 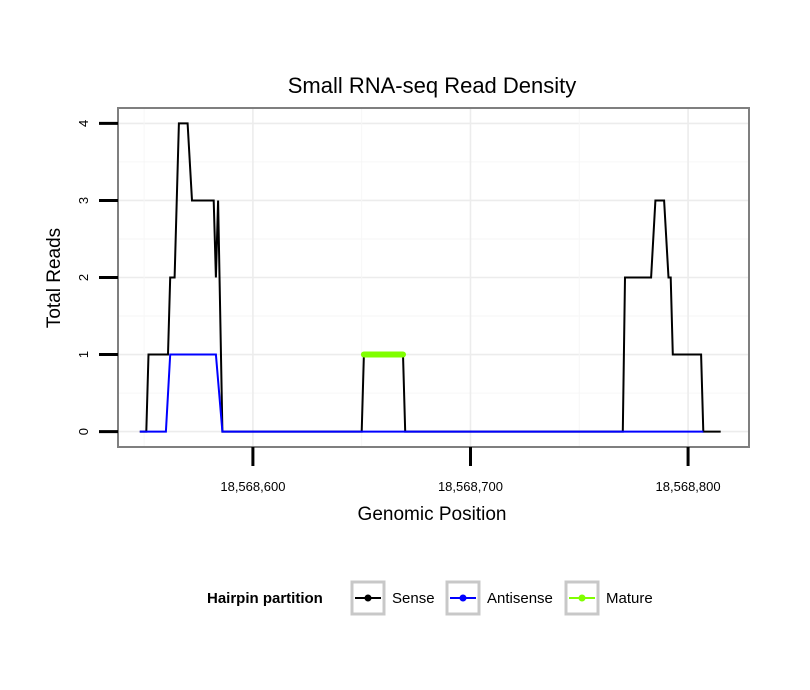 I want to click on x-tick-label: 18,568,800, so click(x=688, y=486).